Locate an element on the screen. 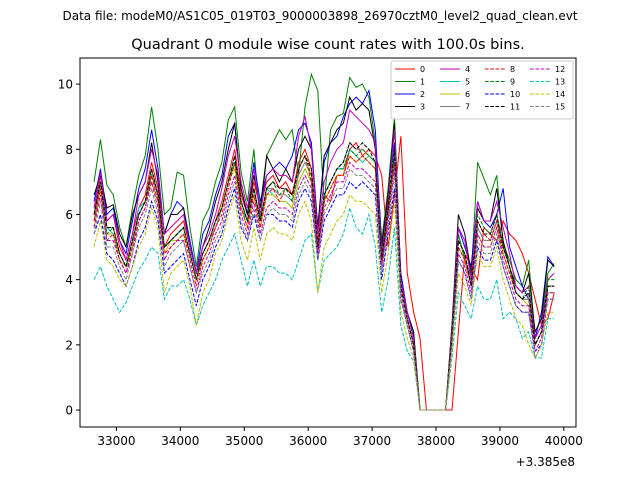  legend-label-14: 14 is located at coordinates (560, 94).